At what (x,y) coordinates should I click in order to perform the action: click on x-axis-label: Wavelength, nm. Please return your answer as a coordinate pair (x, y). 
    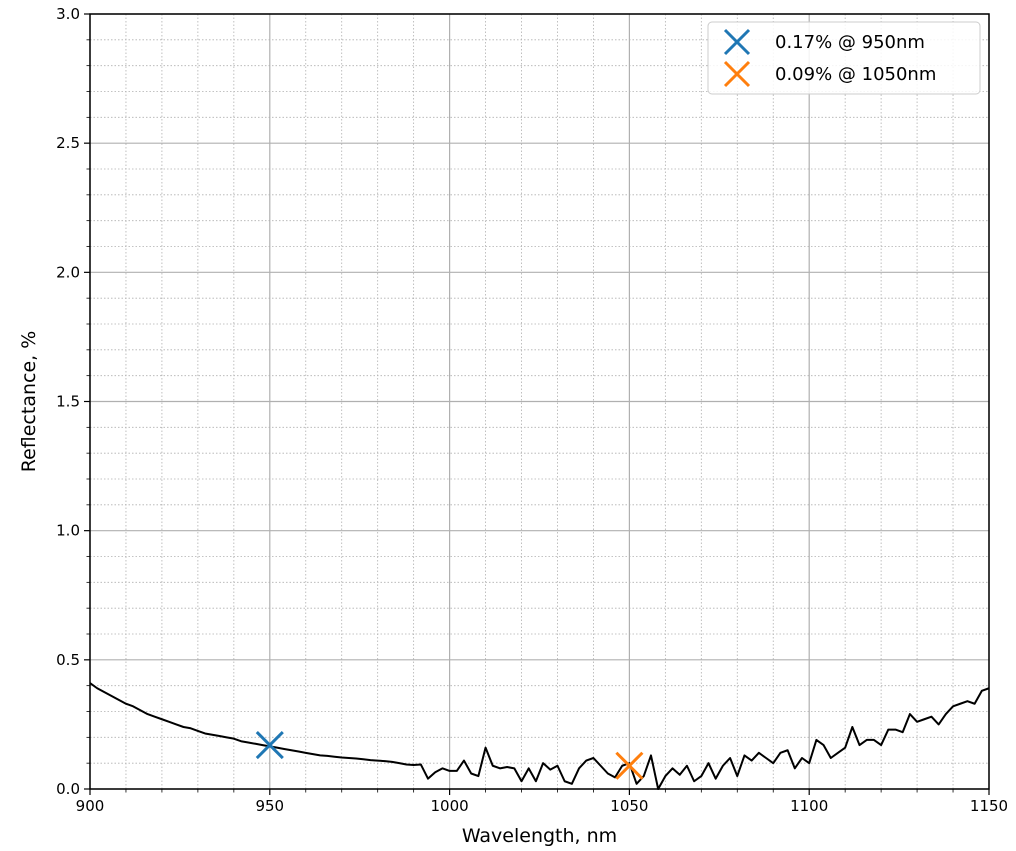
    Looking at the image, I should click on (539, 836).